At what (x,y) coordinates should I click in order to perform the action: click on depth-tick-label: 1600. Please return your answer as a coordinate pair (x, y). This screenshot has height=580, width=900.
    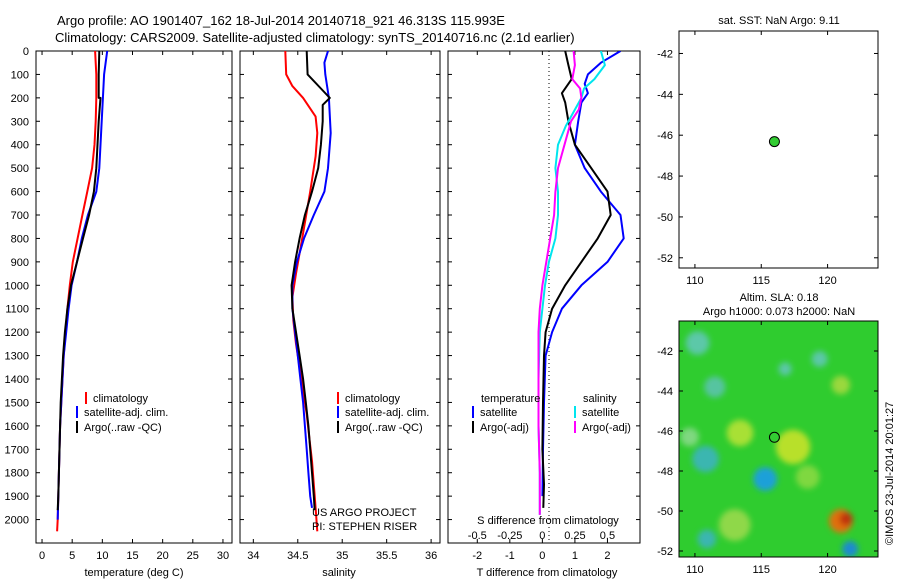
    Looking at the image, I should click on (17, 427).